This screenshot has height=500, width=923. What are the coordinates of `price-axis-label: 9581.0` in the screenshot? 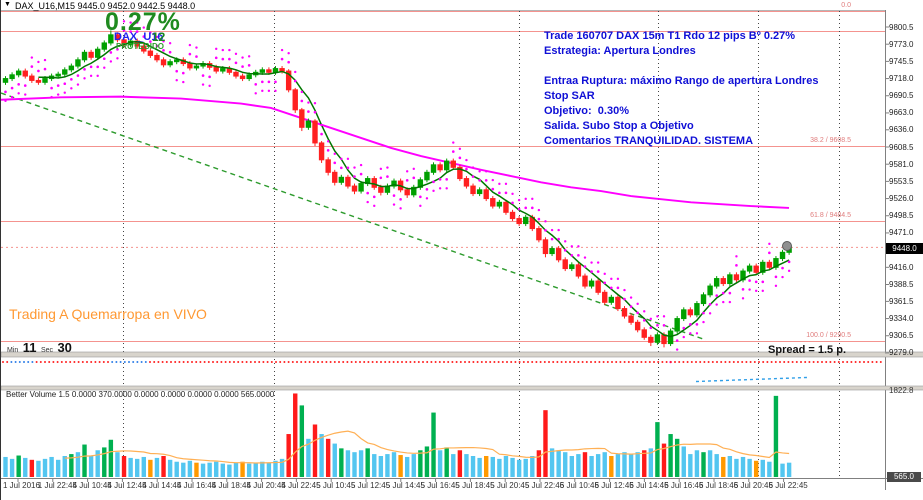 It's located at (901, 164).